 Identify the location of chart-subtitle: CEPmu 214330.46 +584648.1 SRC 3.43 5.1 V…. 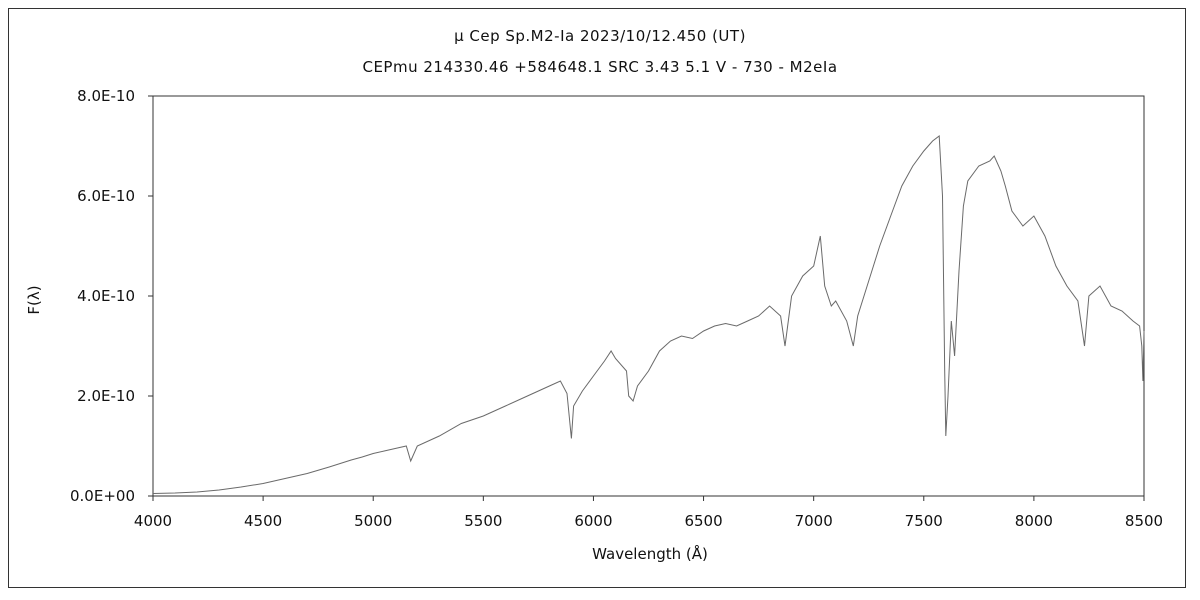
(600, 67).